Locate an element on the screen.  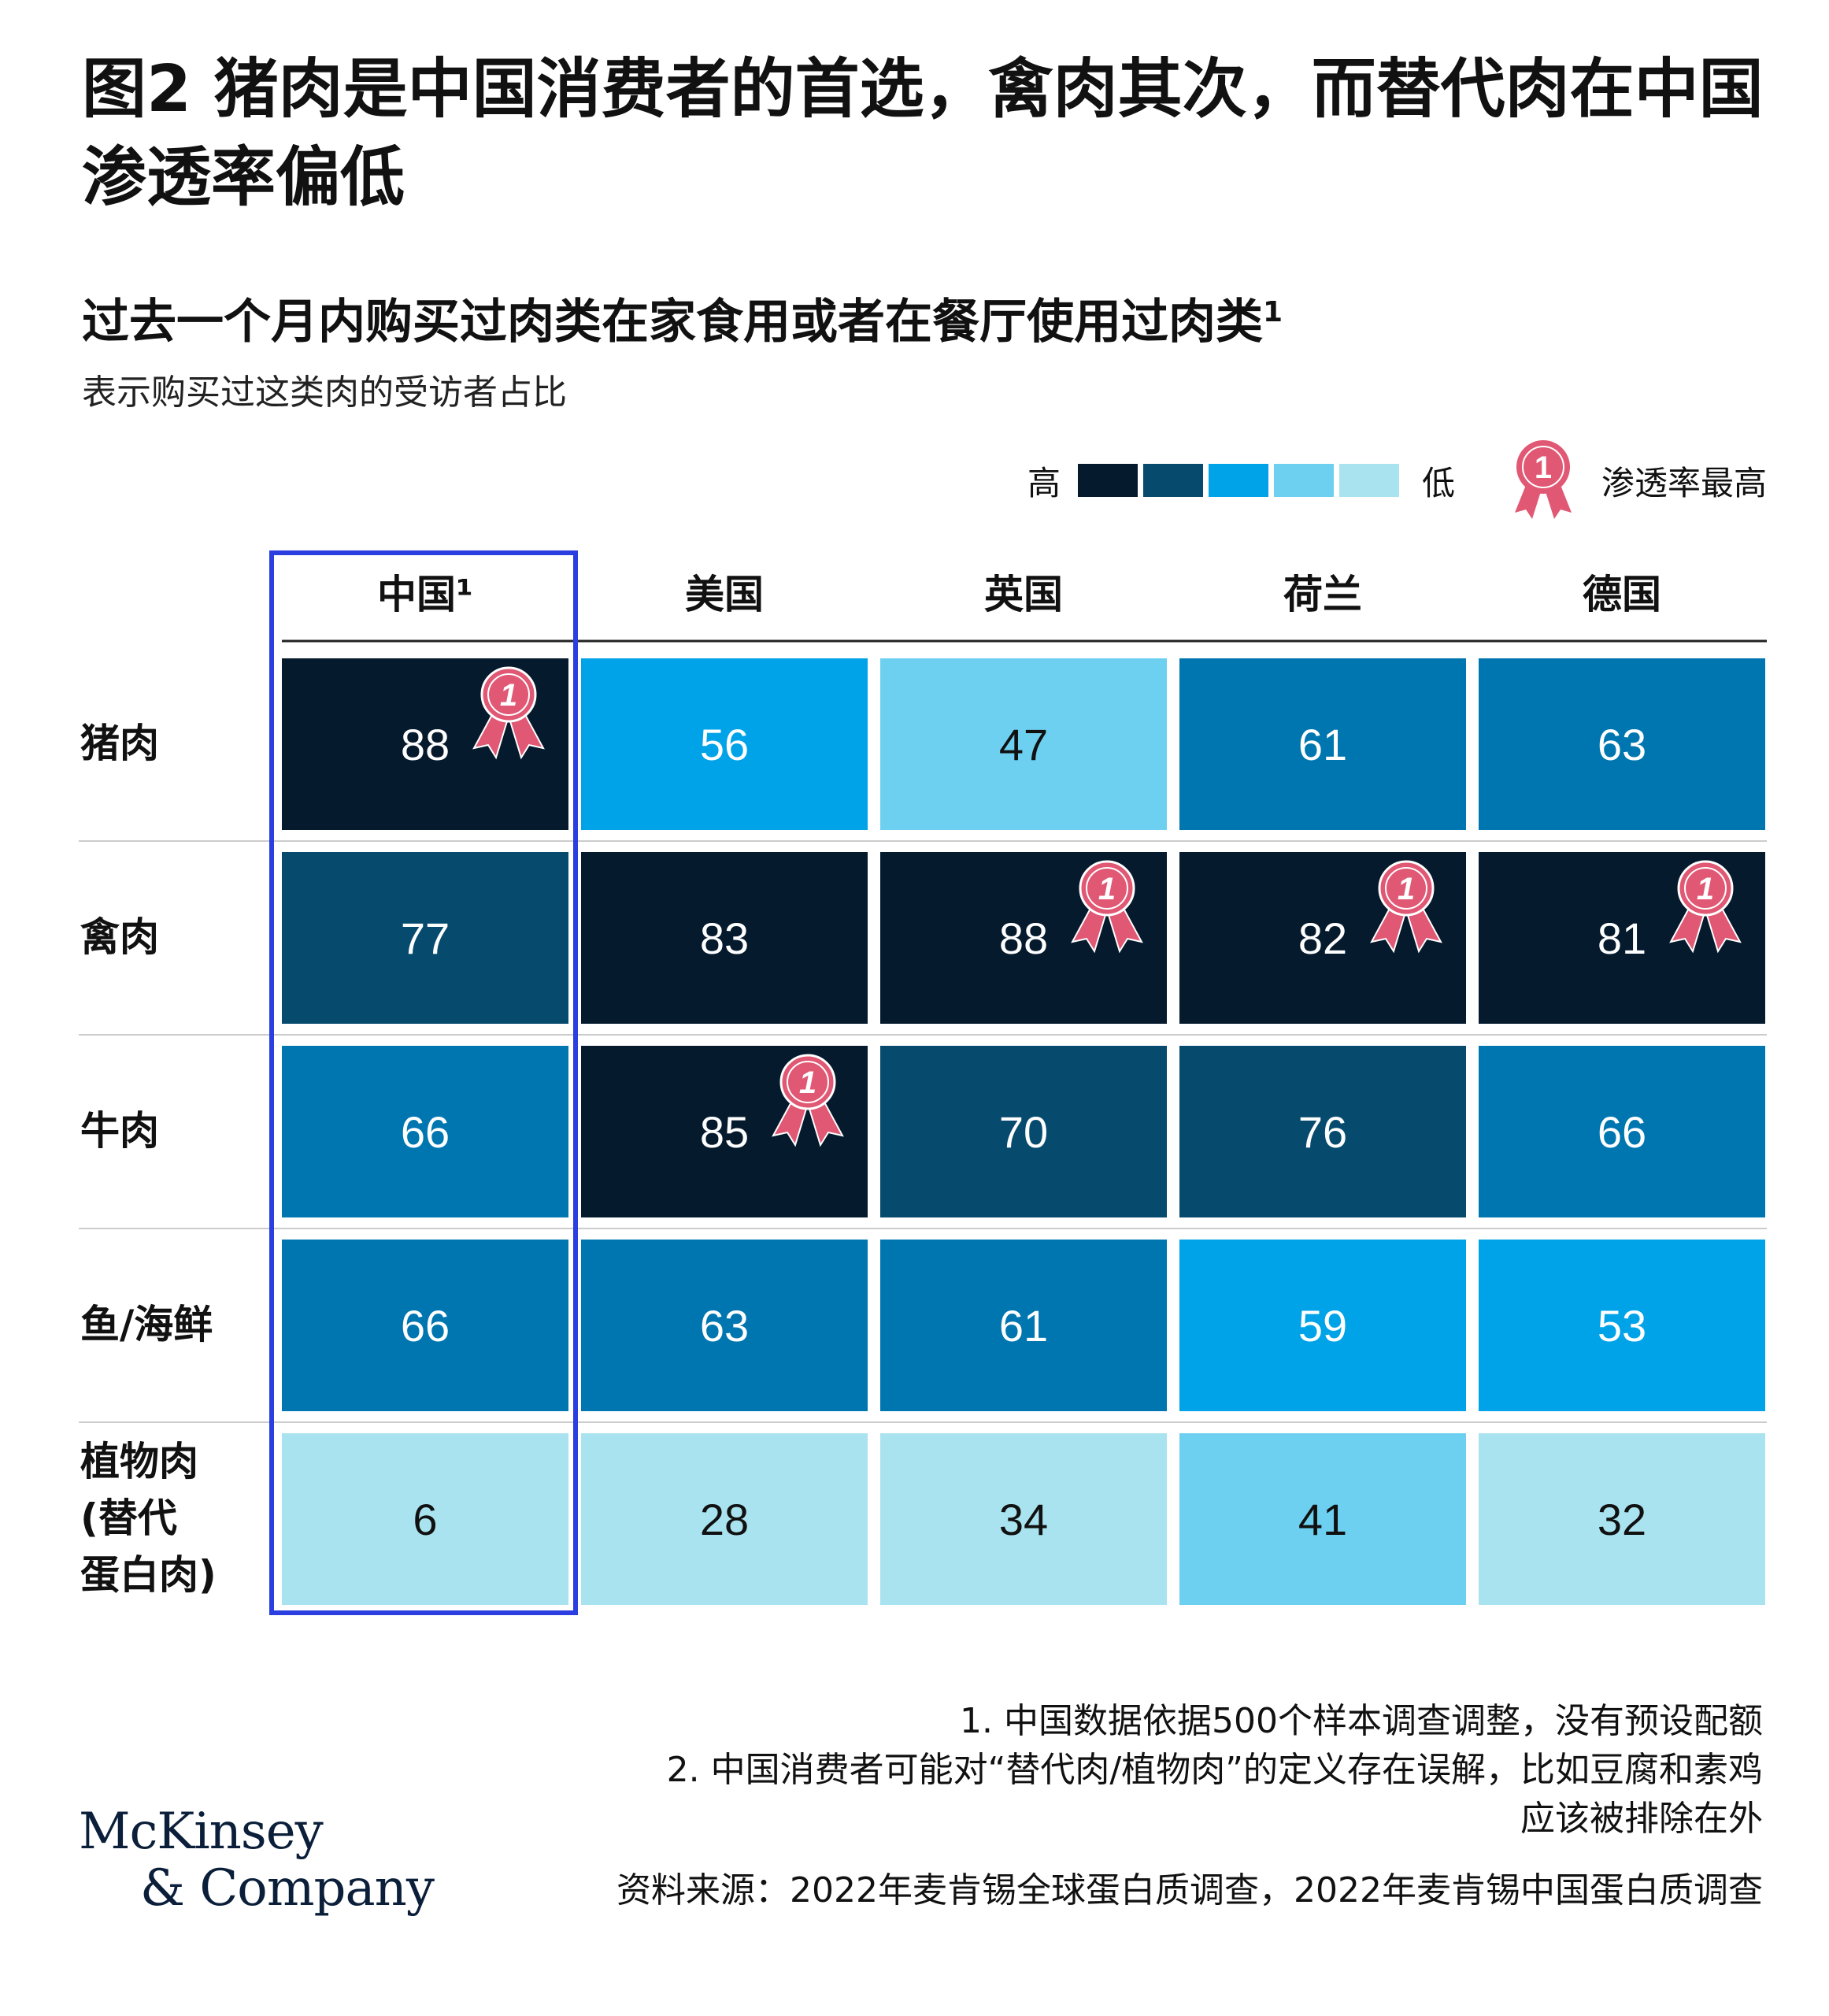
chart-subtitle: 过去一个月内购买过肉类在家食用或者在餐厅使用过肉类1 is located at coordinates (682, 318).